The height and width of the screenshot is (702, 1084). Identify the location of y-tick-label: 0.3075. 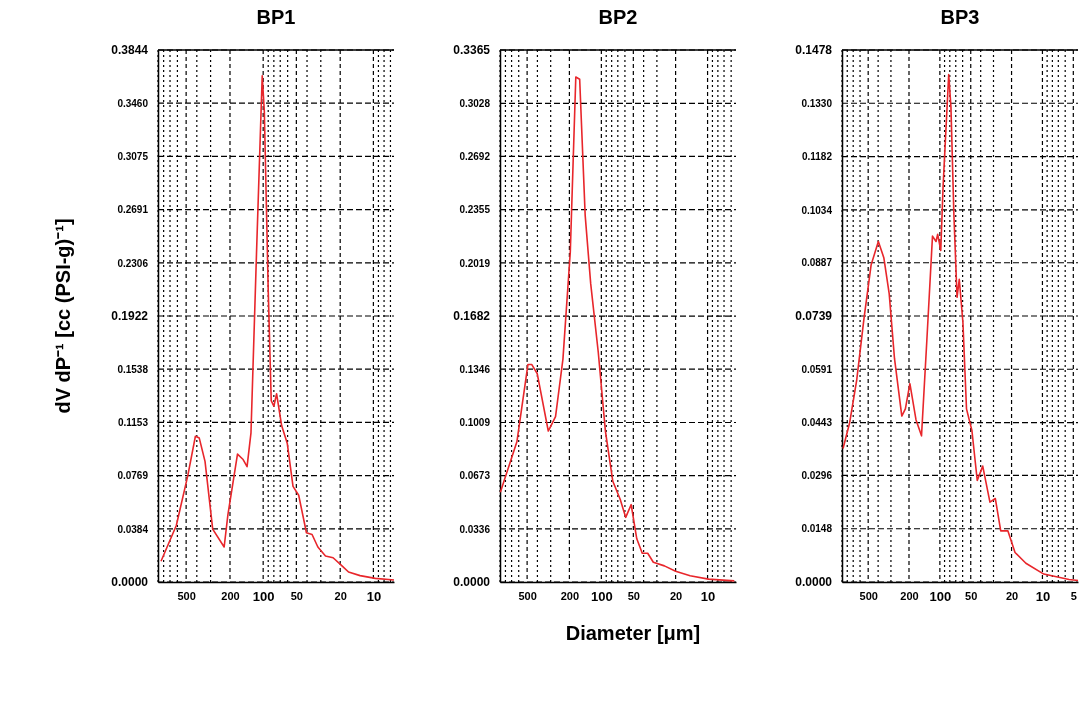
(133, 157).